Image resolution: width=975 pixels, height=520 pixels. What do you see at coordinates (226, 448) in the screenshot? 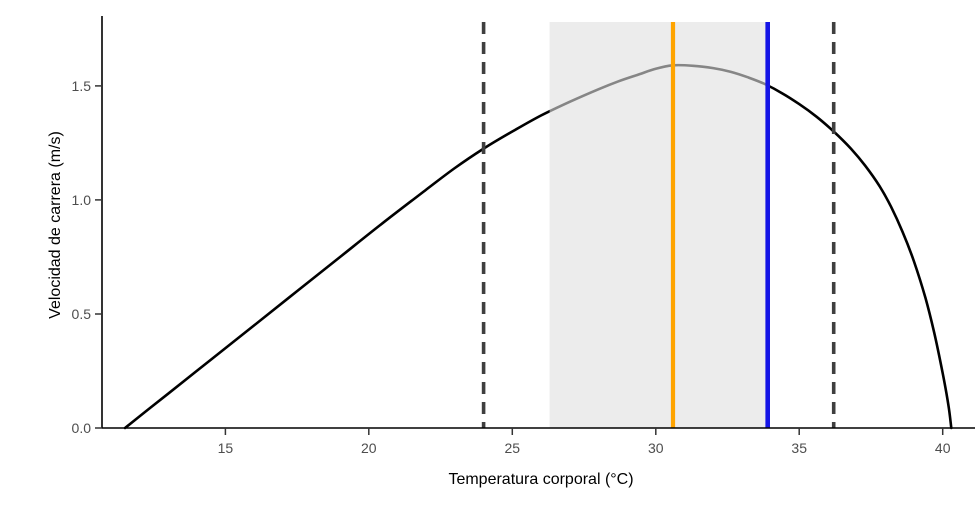
I see `x-tick-label: 15` at bounding box center [226, 448].